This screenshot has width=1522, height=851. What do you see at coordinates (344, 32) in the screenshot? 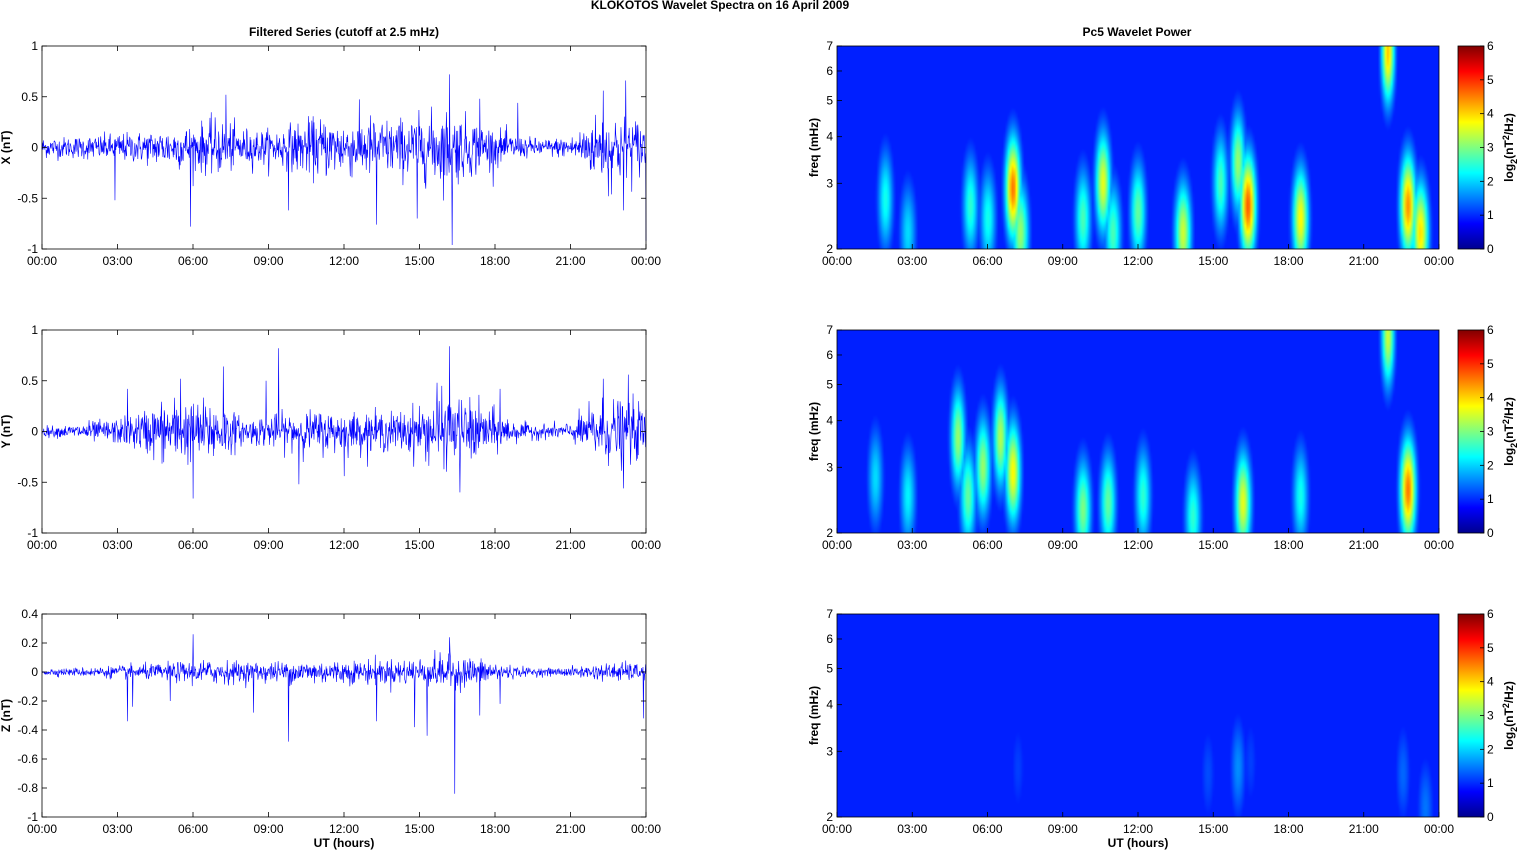
I see `left-column-title: Filtered Series (cutoff at 2.5 mHz)` at bounding box center [344, 32].